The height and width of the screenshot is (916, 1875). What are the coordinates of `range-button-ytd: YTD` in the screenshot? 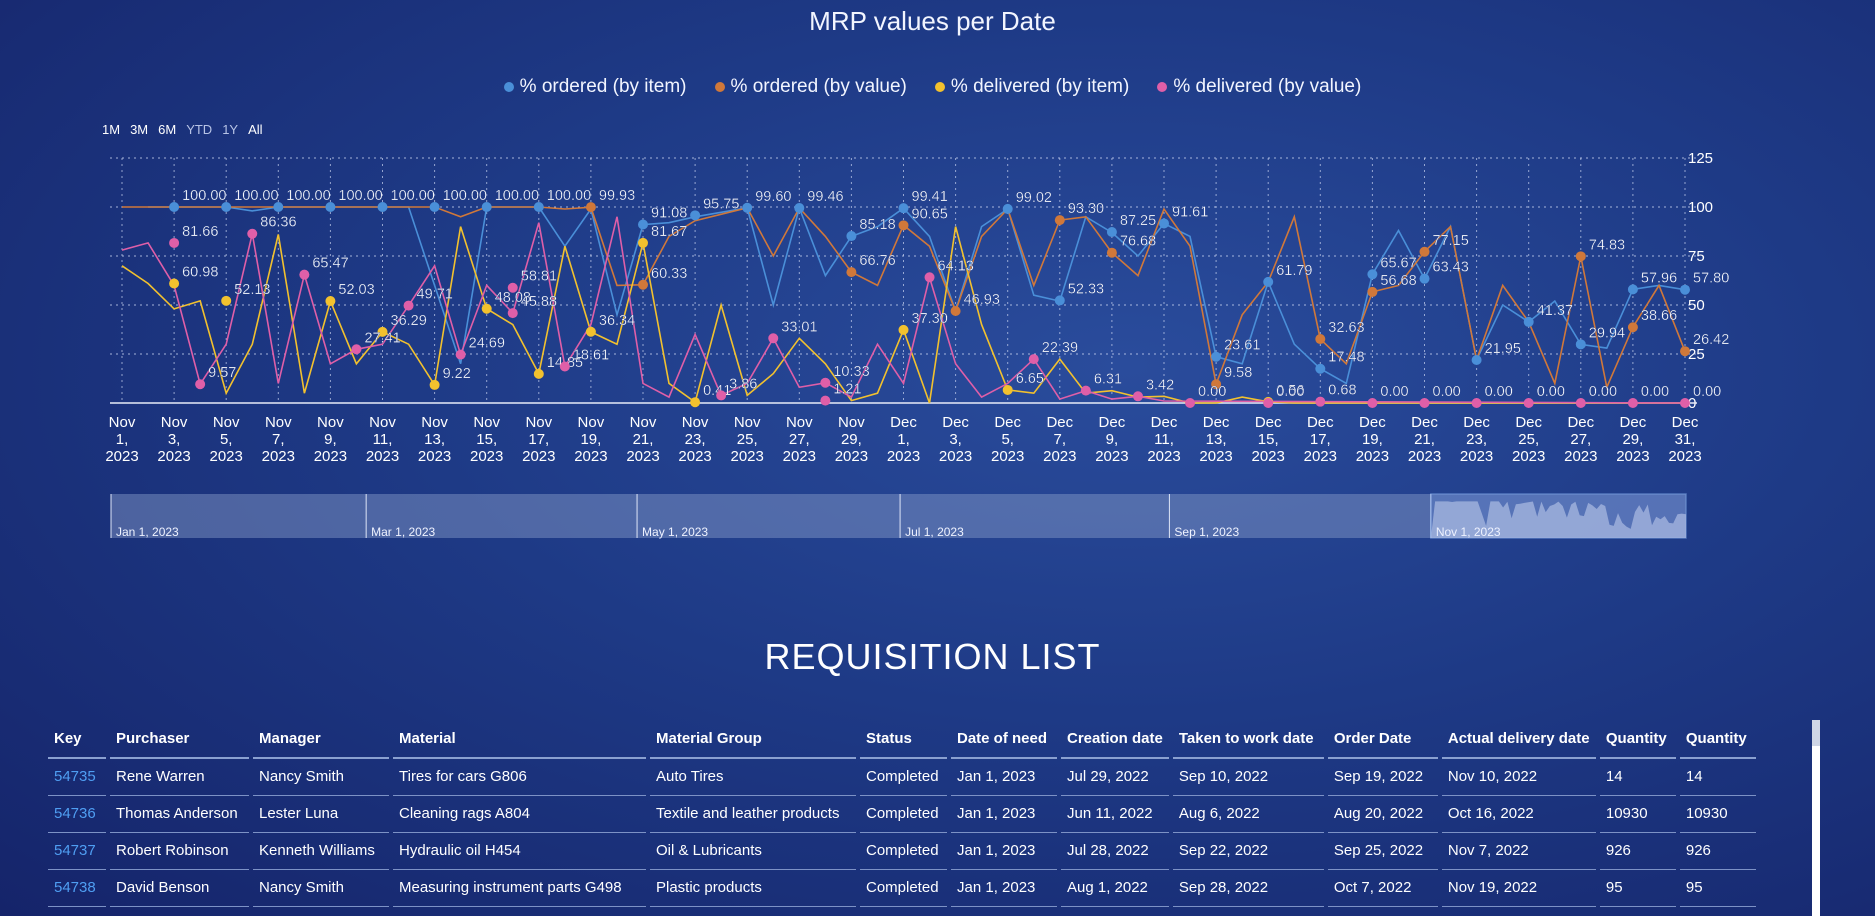 It's located at (199, 129).